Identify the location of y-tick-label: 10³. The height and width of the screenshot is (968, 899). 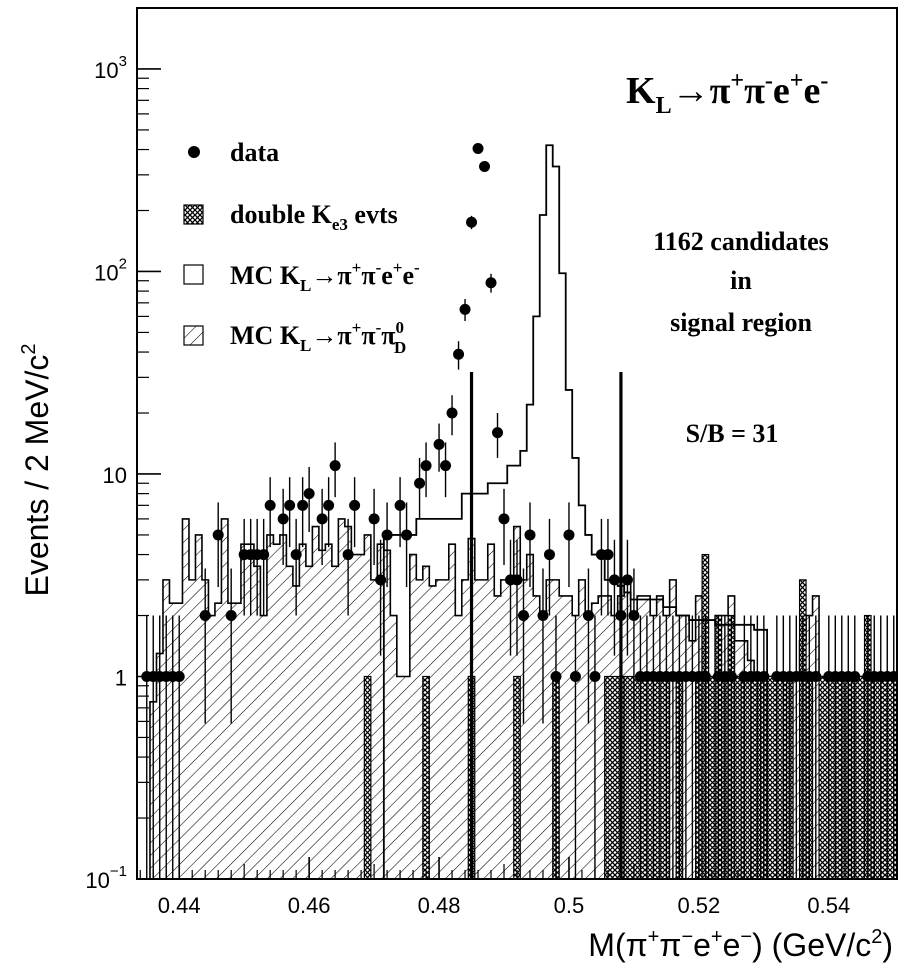
(110, 68).